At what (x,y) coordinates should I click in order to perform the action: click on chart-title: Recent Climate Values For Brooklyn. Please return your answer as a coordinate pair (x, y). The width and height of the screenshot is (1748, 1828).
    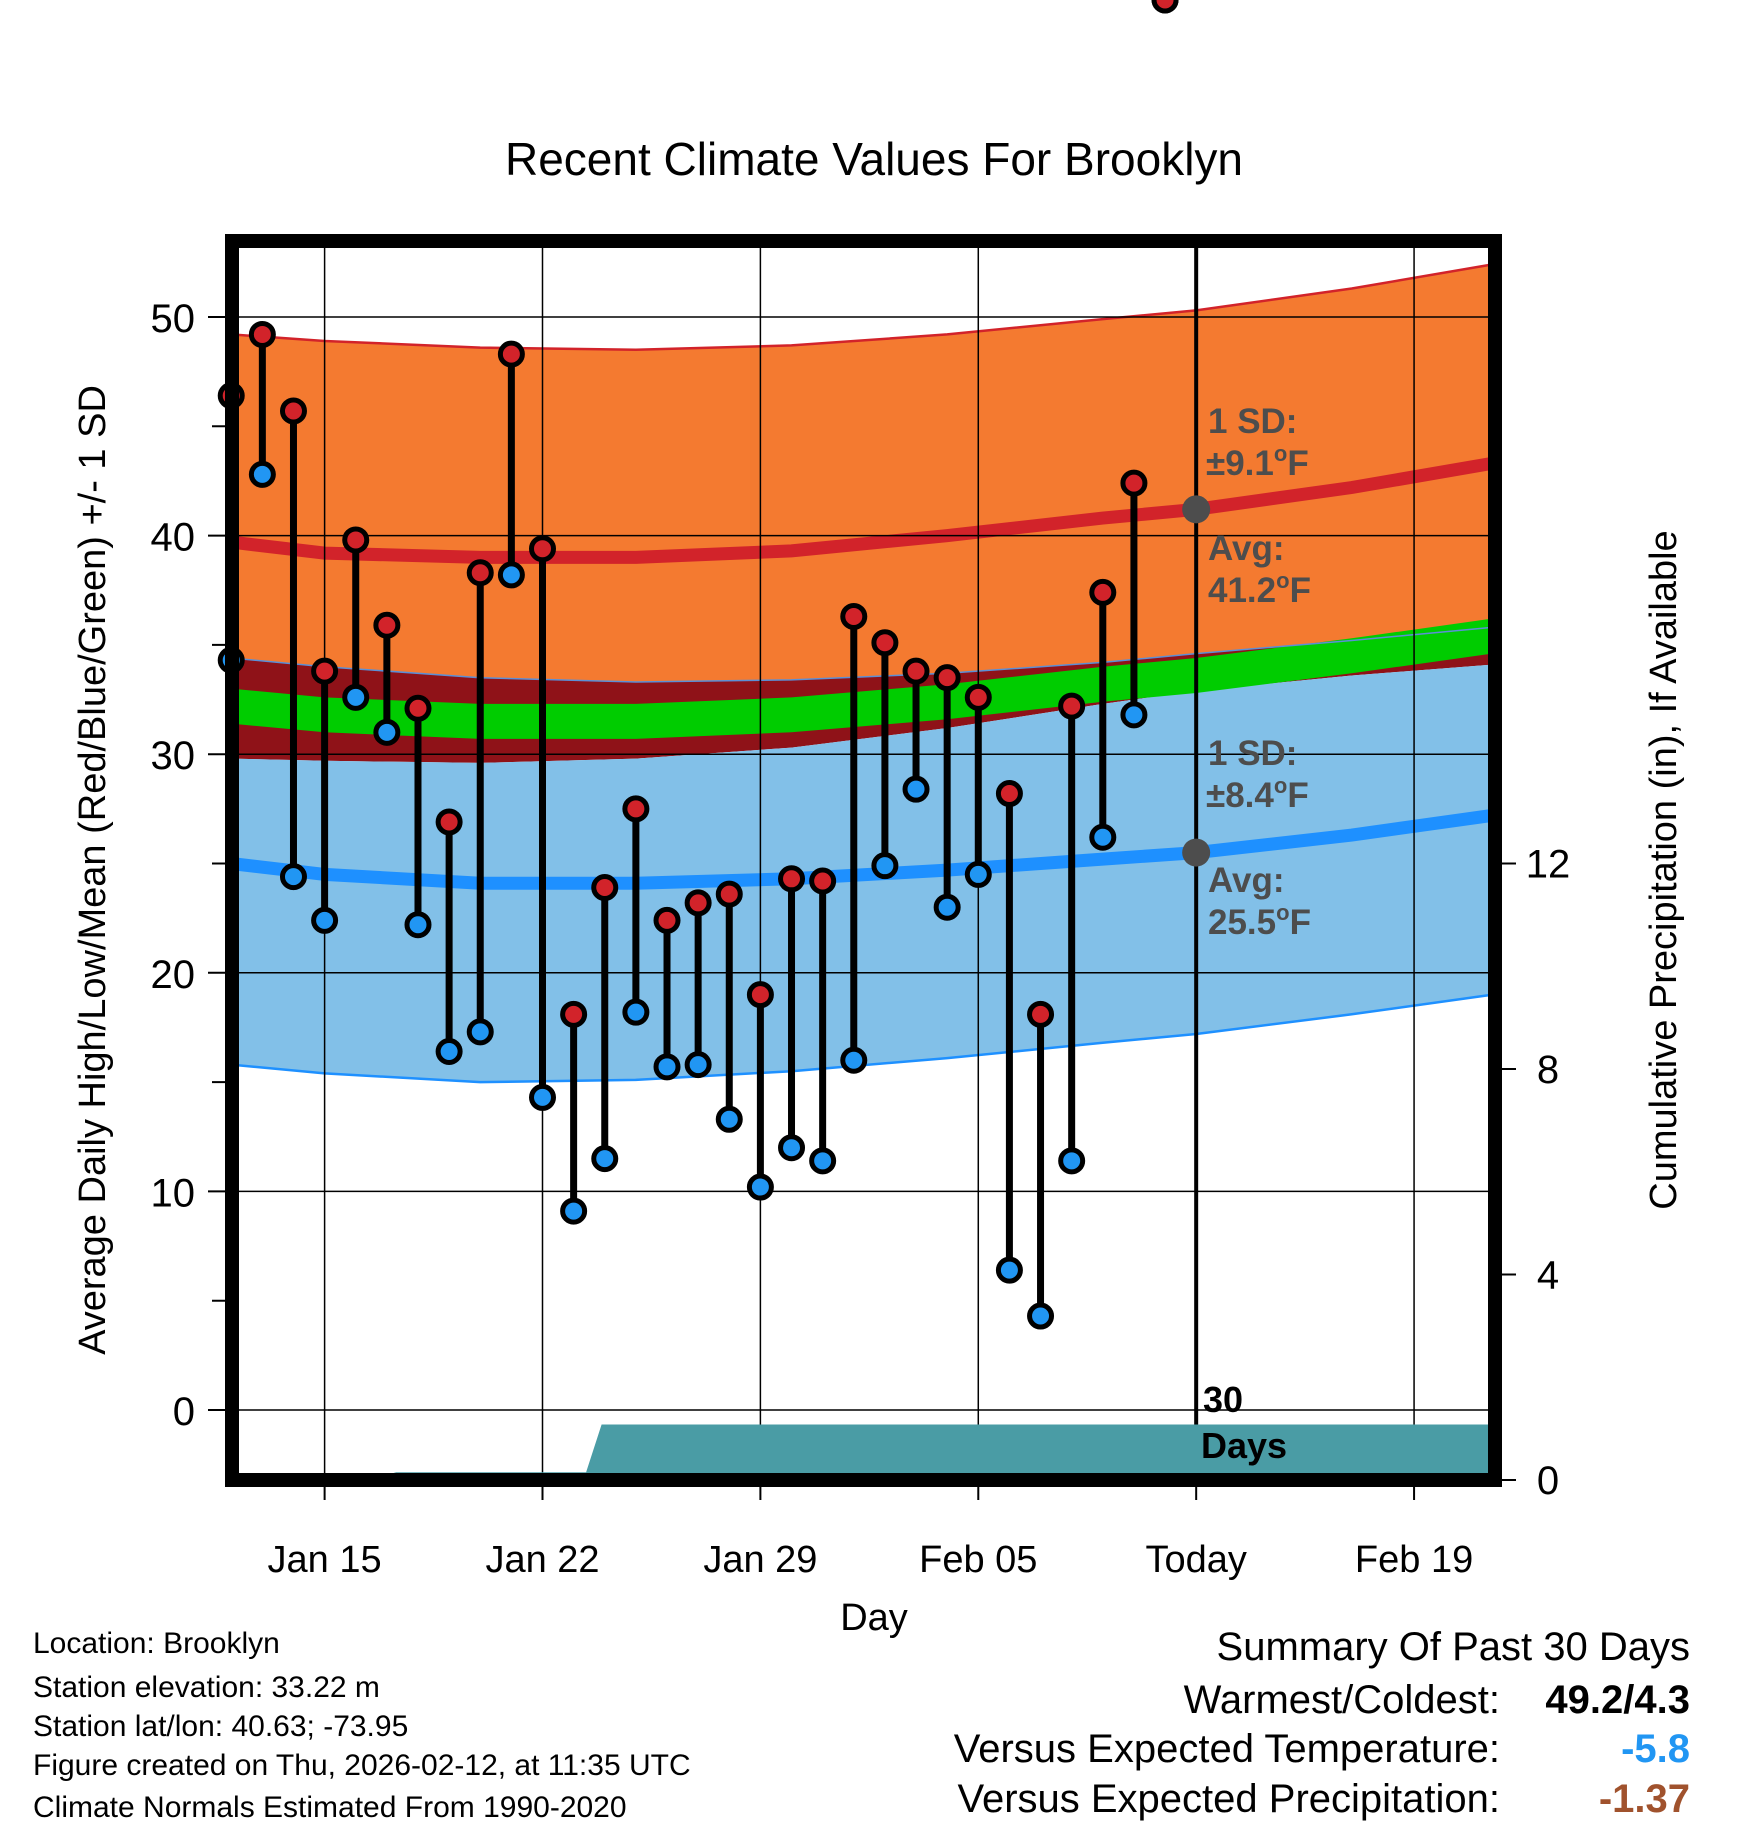
    Looking at the image, I should click on (874, 159).